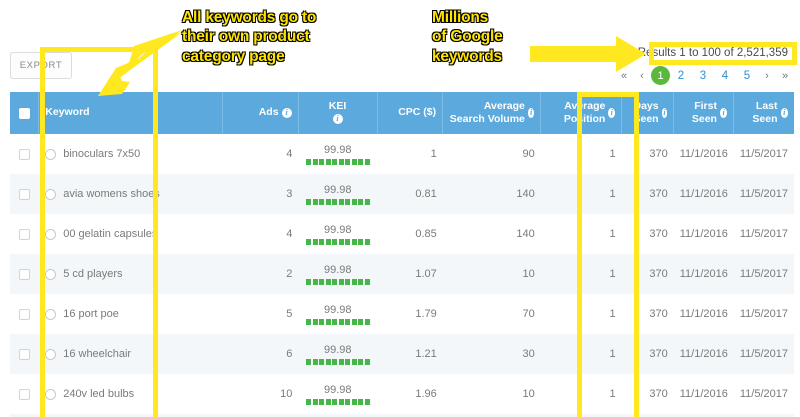  What do you see at coordinates (767, 75) in the screenshot?
I see `pagination-next-button: ›` at bounding box center [767, 75].